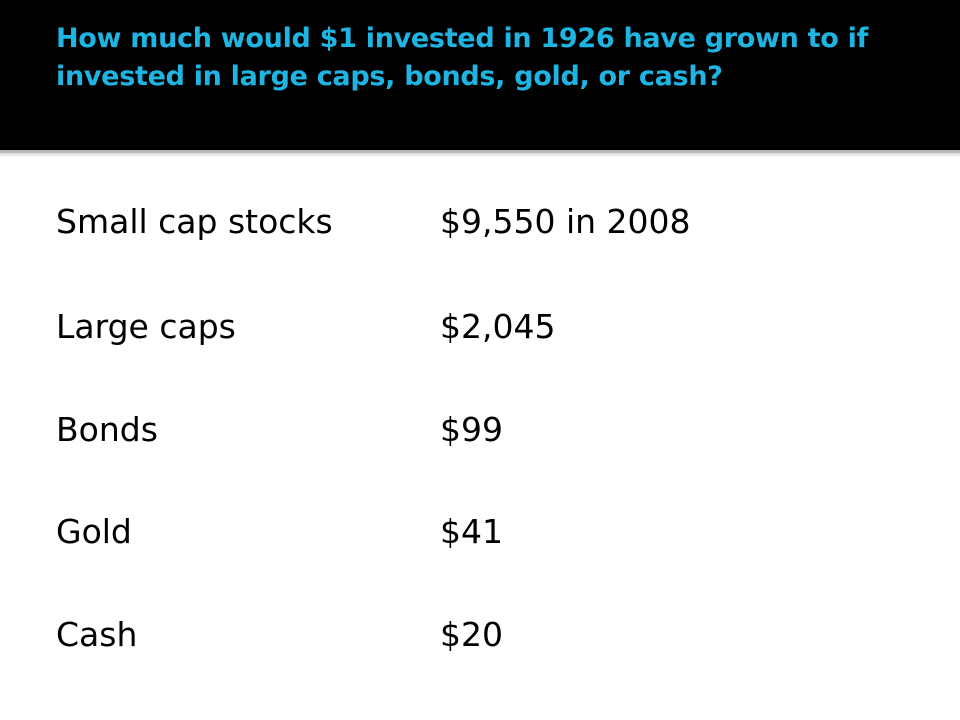 This screenshot has width=960, height=720. I want to click on list-item-bonds: Bonds $99, so click(480, 430).